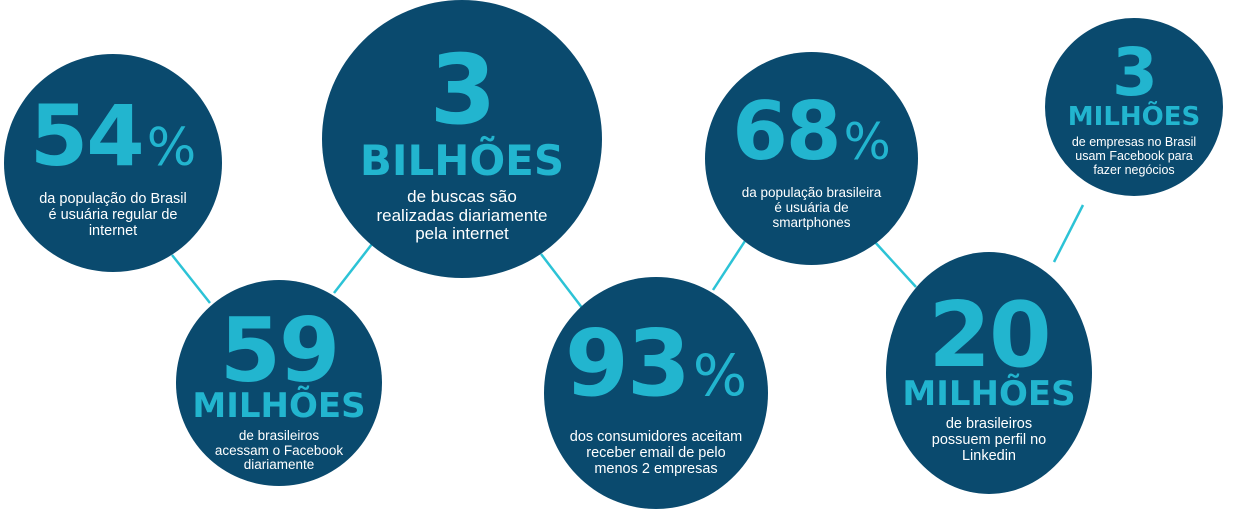 This screenshot has width=1242, height=517. Describe the element at coordinates (989, 336) in the screenshot. I see `stat-number: 20` at that location.